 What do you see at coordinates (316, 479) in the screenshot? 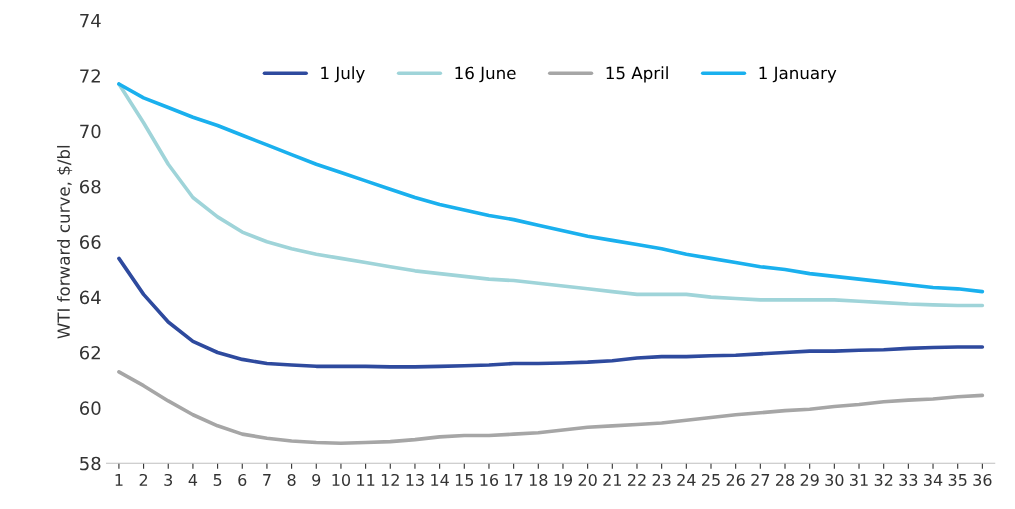
I see `x-tick-label: 9` at bounding box center [316, 479].